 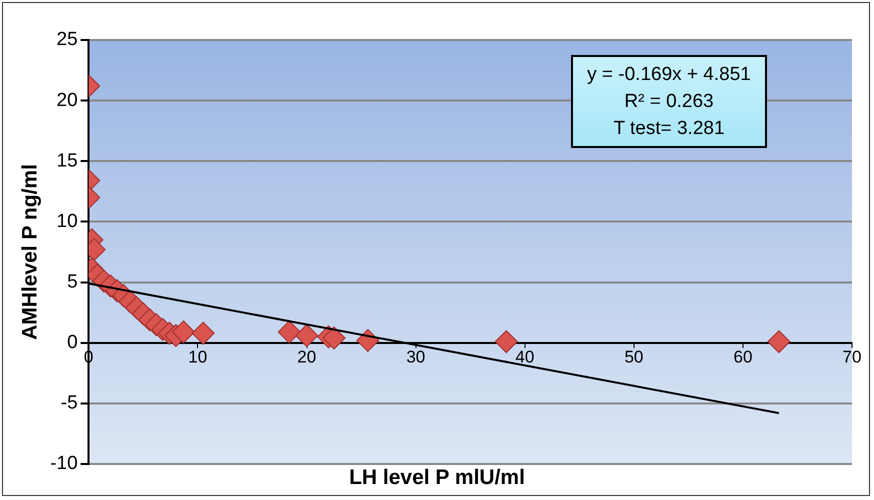 I want to click on x-tick-label: 20, so click(x=306, y=357).